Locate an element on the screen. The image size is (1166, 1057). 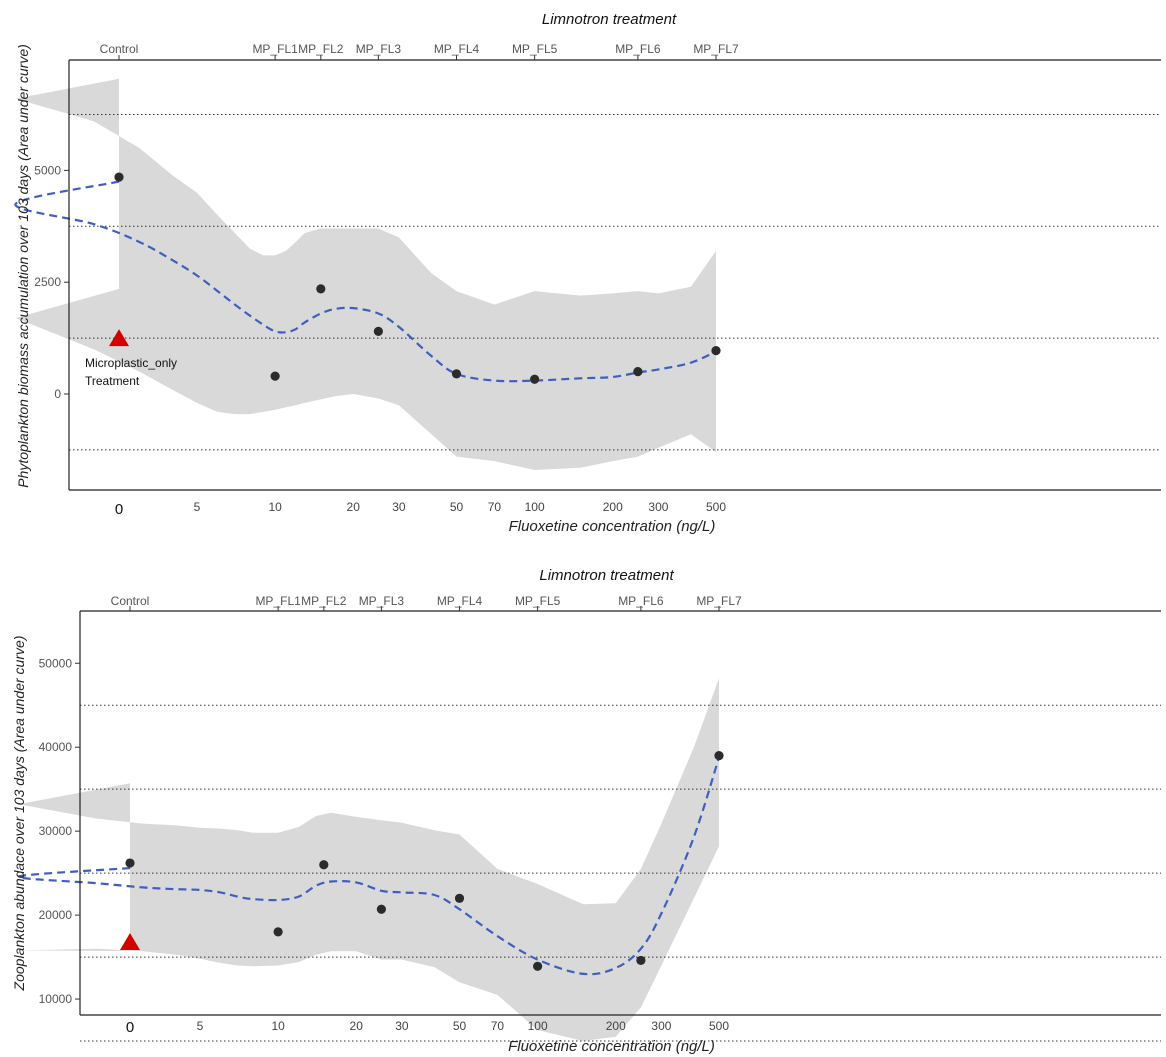
y-tick-label: 0 is located at coordinates (57, 394).